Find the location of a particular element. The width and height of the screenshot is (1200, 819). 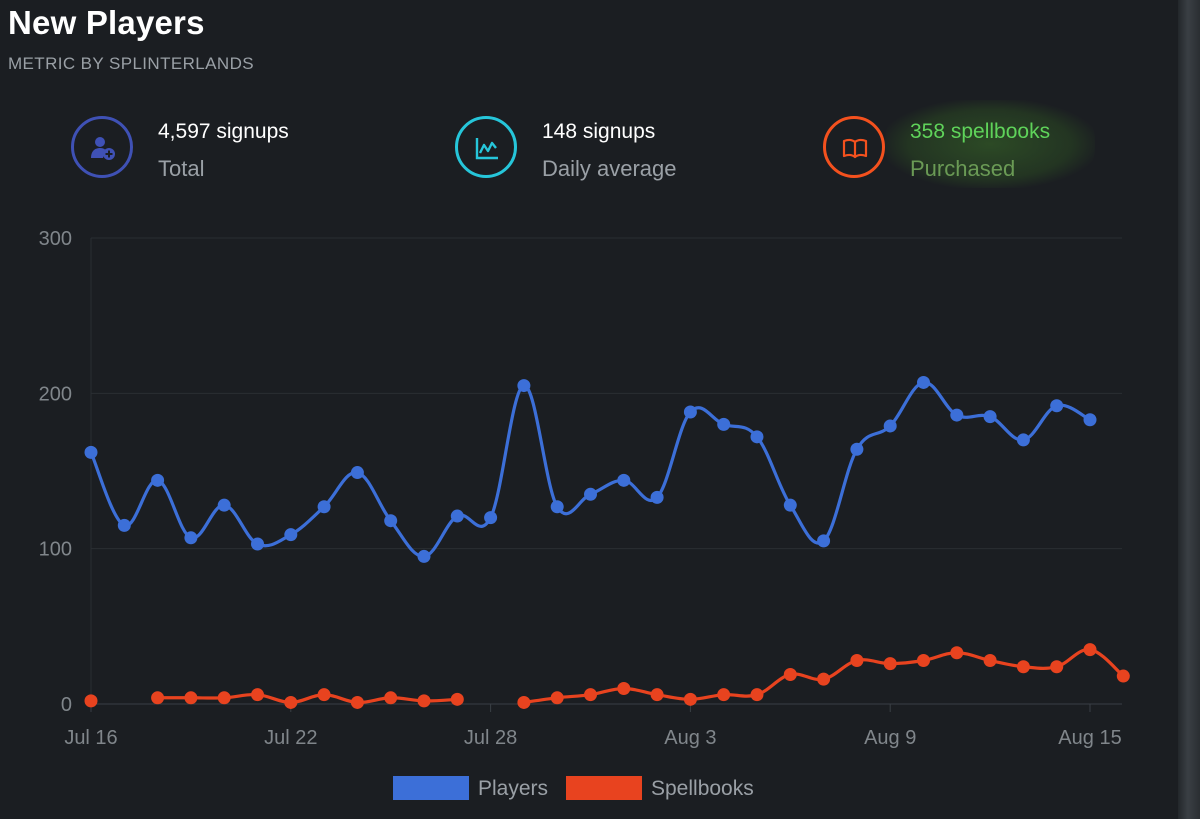

page-title: New Players is located at coordinates (106, 22).